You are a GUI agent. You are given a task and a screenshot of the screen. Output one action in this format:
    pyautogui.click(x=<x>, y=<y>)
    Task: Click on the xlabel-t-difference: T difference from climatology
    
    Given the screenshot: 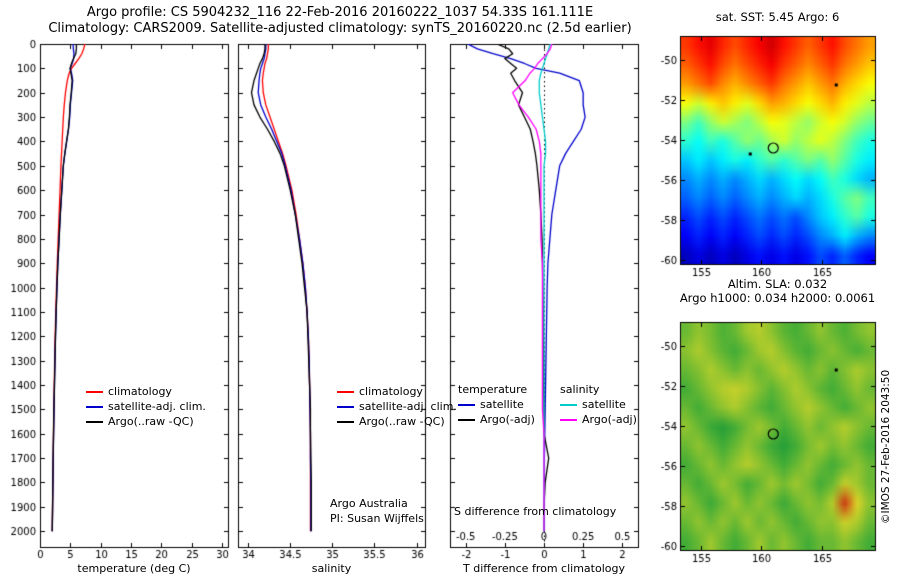 What is the action you would take?
    pyautogui.click(x=544, y=568)
    